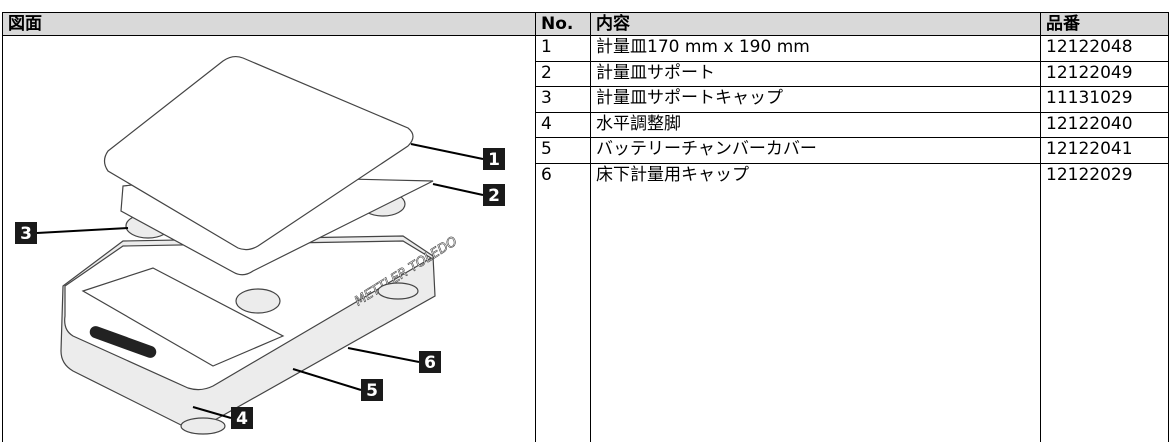 The height and width of the screenshot is (442, 1170). What do you see at coordinates (1105, 100) in the screenshot?
I see `part-number: 11131029` at bounding box center [1105, 100].